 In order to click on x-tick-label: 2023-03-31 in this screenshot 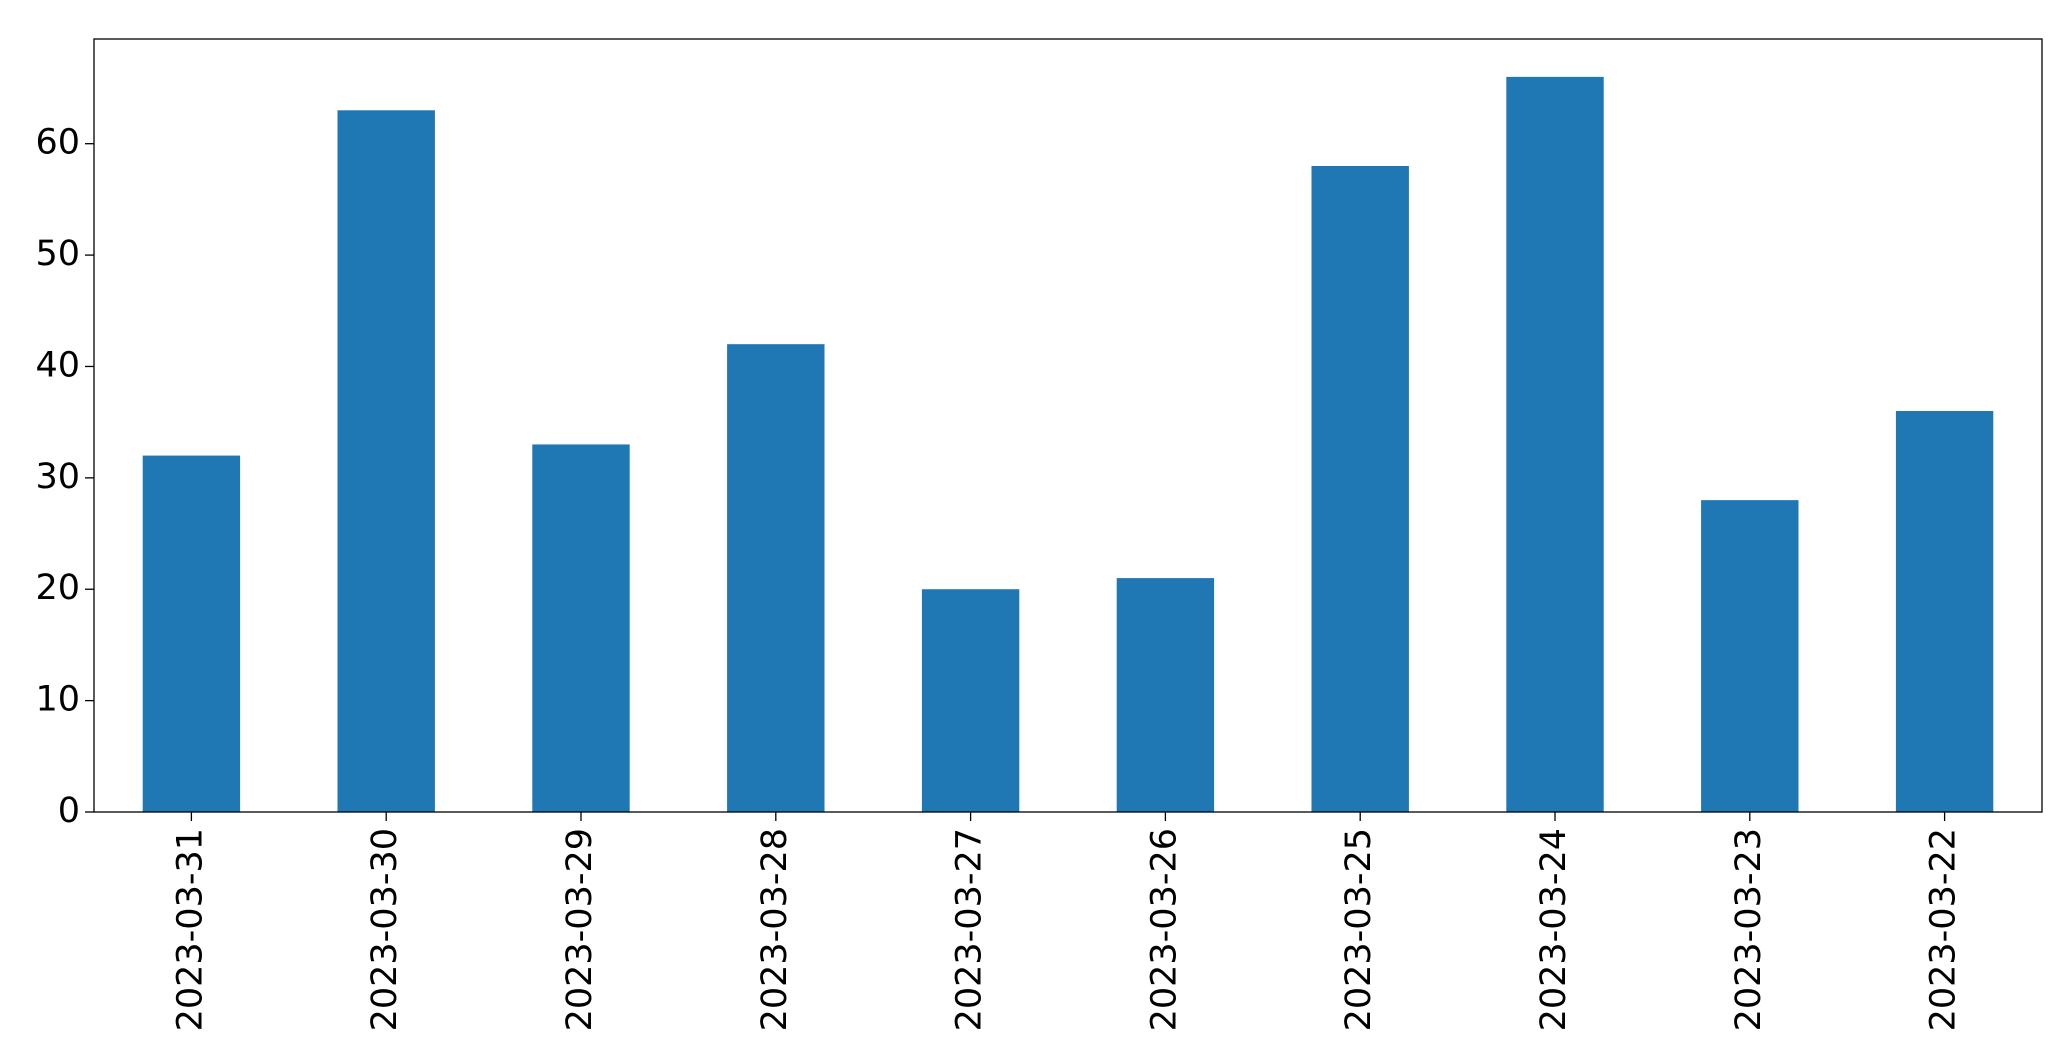, I will do `click(190, 929)`.